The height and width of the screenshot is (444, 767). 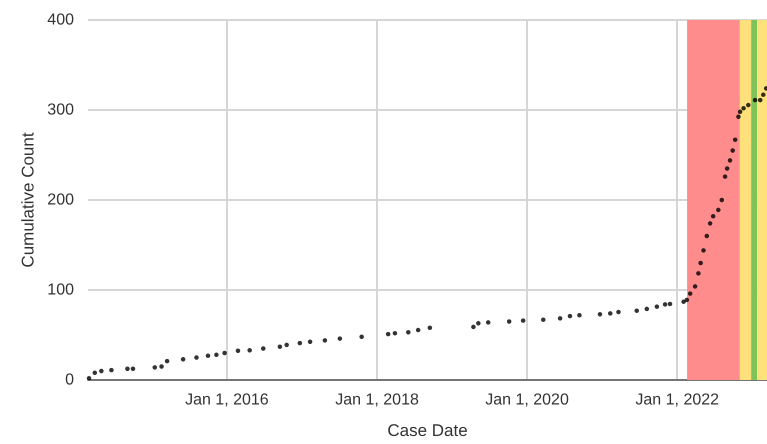 I want to click on y-tick-label: 0, so click(x=69, y=380).